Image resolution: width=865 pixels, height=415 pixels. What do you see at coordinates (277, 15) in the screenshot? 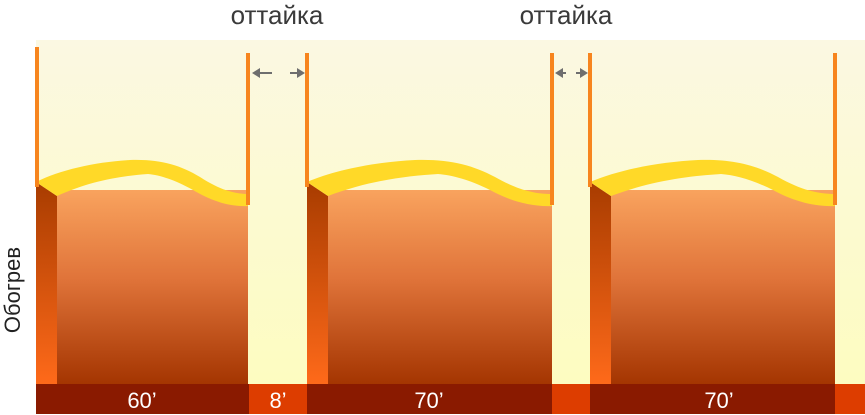
I see `defrost-label-1: оттайка` at bounding box center [277, 15].